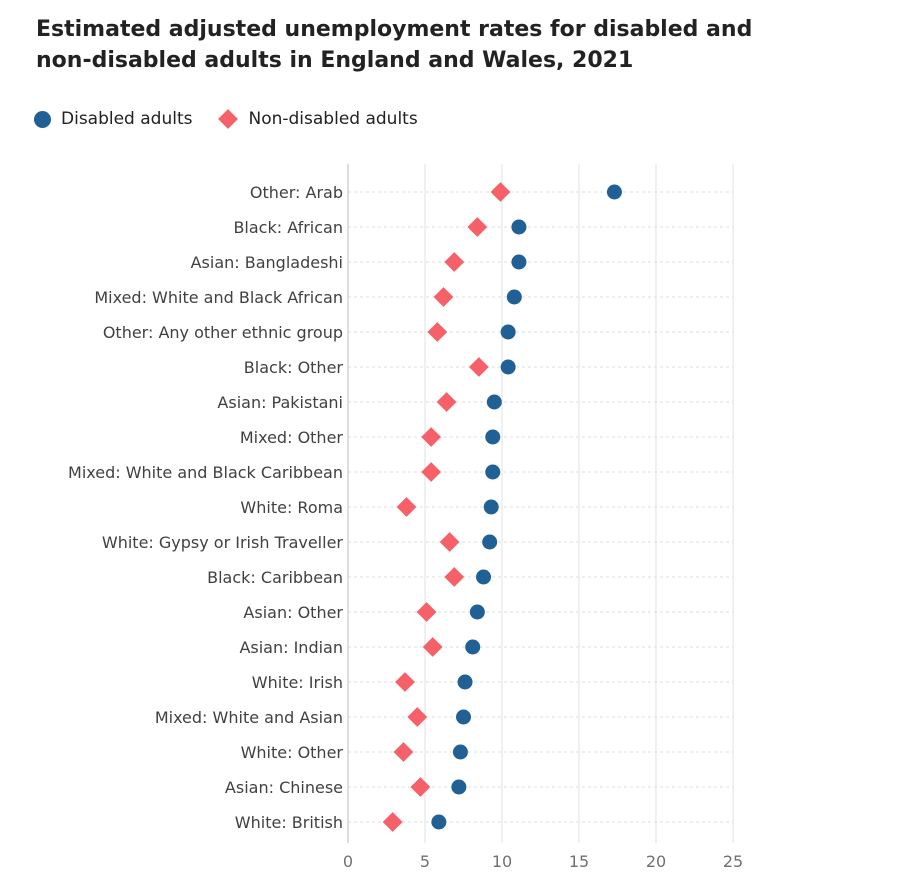 The image size is (900, 883). I want to click on legend-item-non-disabled: Non-disabled adults, so click(318, 119).